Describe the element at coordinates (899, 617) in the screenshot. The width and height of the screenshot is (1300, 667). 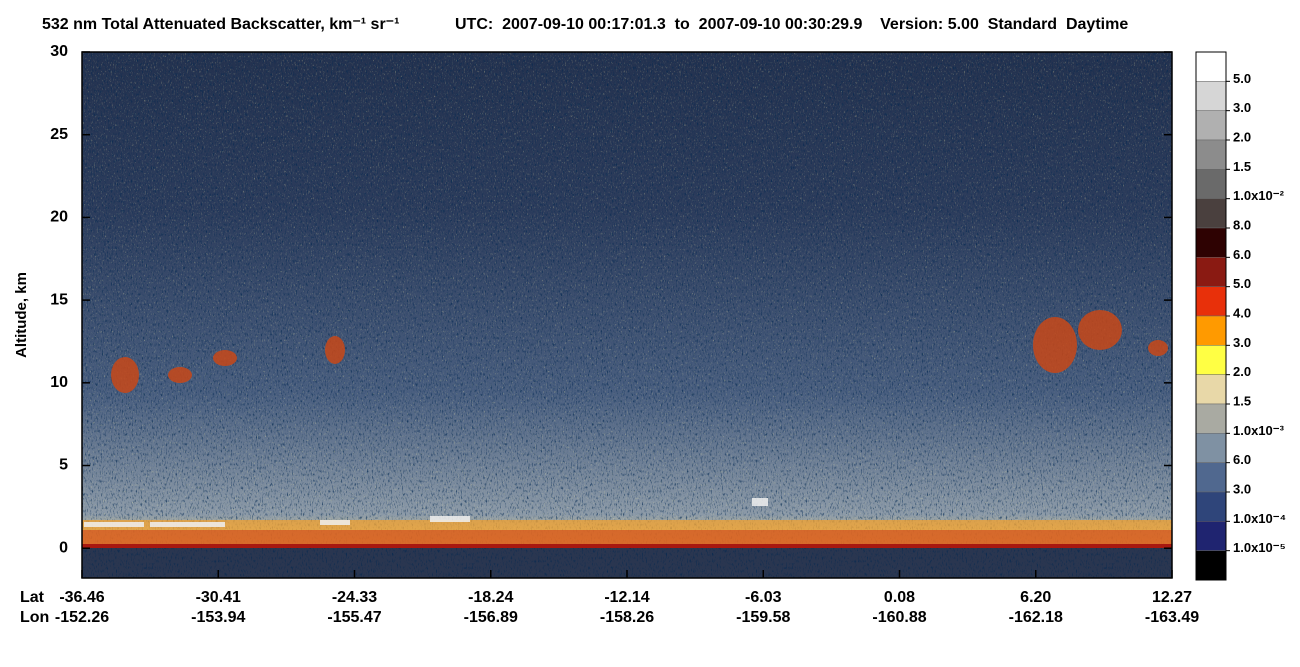
I see `x-tick-label-lon: -160.88` at that location.